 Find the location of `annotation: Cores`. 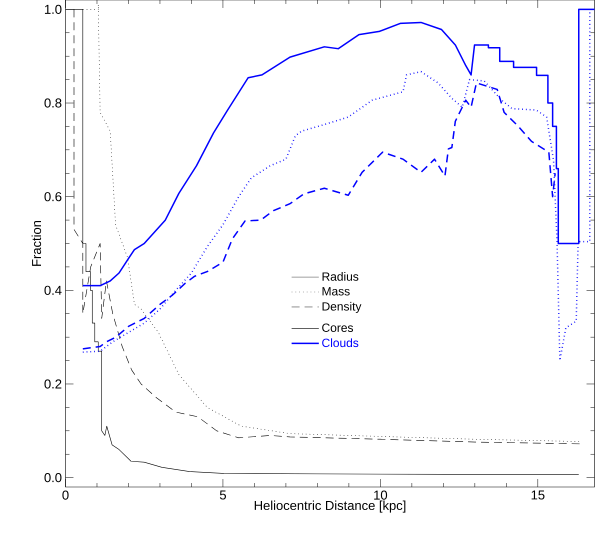

annotation: Cores is located at coordinates (338, 327).